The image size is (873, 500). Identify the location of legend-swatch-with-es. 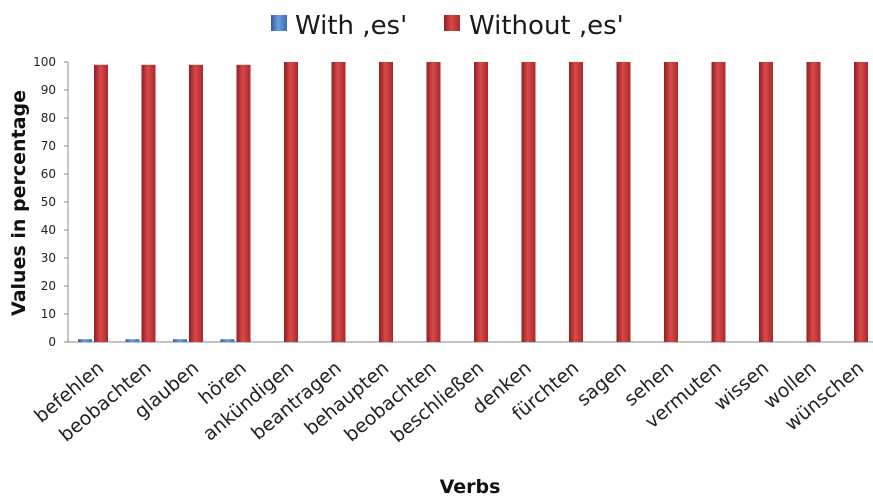
(279, 23).